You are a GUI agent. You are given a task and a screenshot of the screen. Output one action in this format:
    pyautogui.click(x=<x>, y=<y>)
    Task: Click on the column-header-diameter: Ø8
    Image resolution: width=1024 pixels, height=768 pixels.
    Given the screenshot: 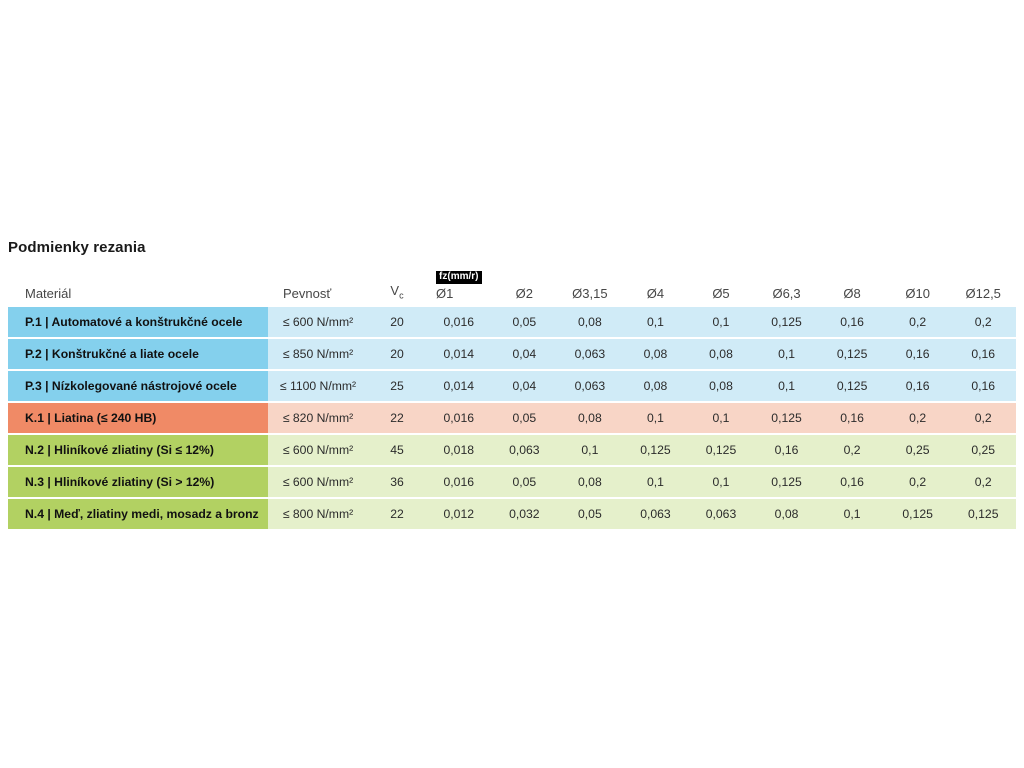 What is the action you would take?
    pyautogui.click(x=852, y=294)
    